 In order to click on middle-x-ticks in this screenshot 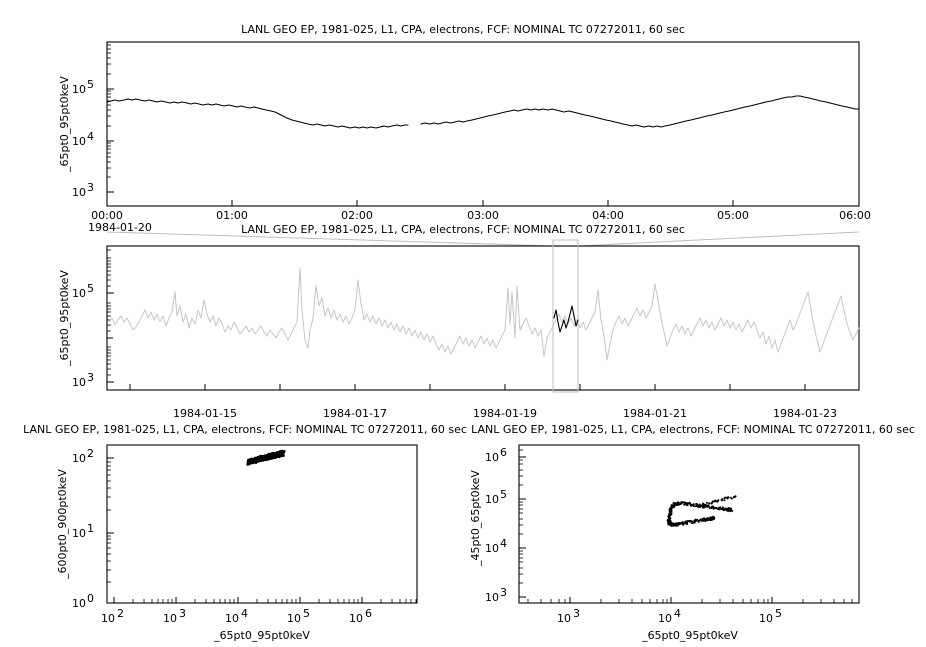, I will do `click(467, 387)`.